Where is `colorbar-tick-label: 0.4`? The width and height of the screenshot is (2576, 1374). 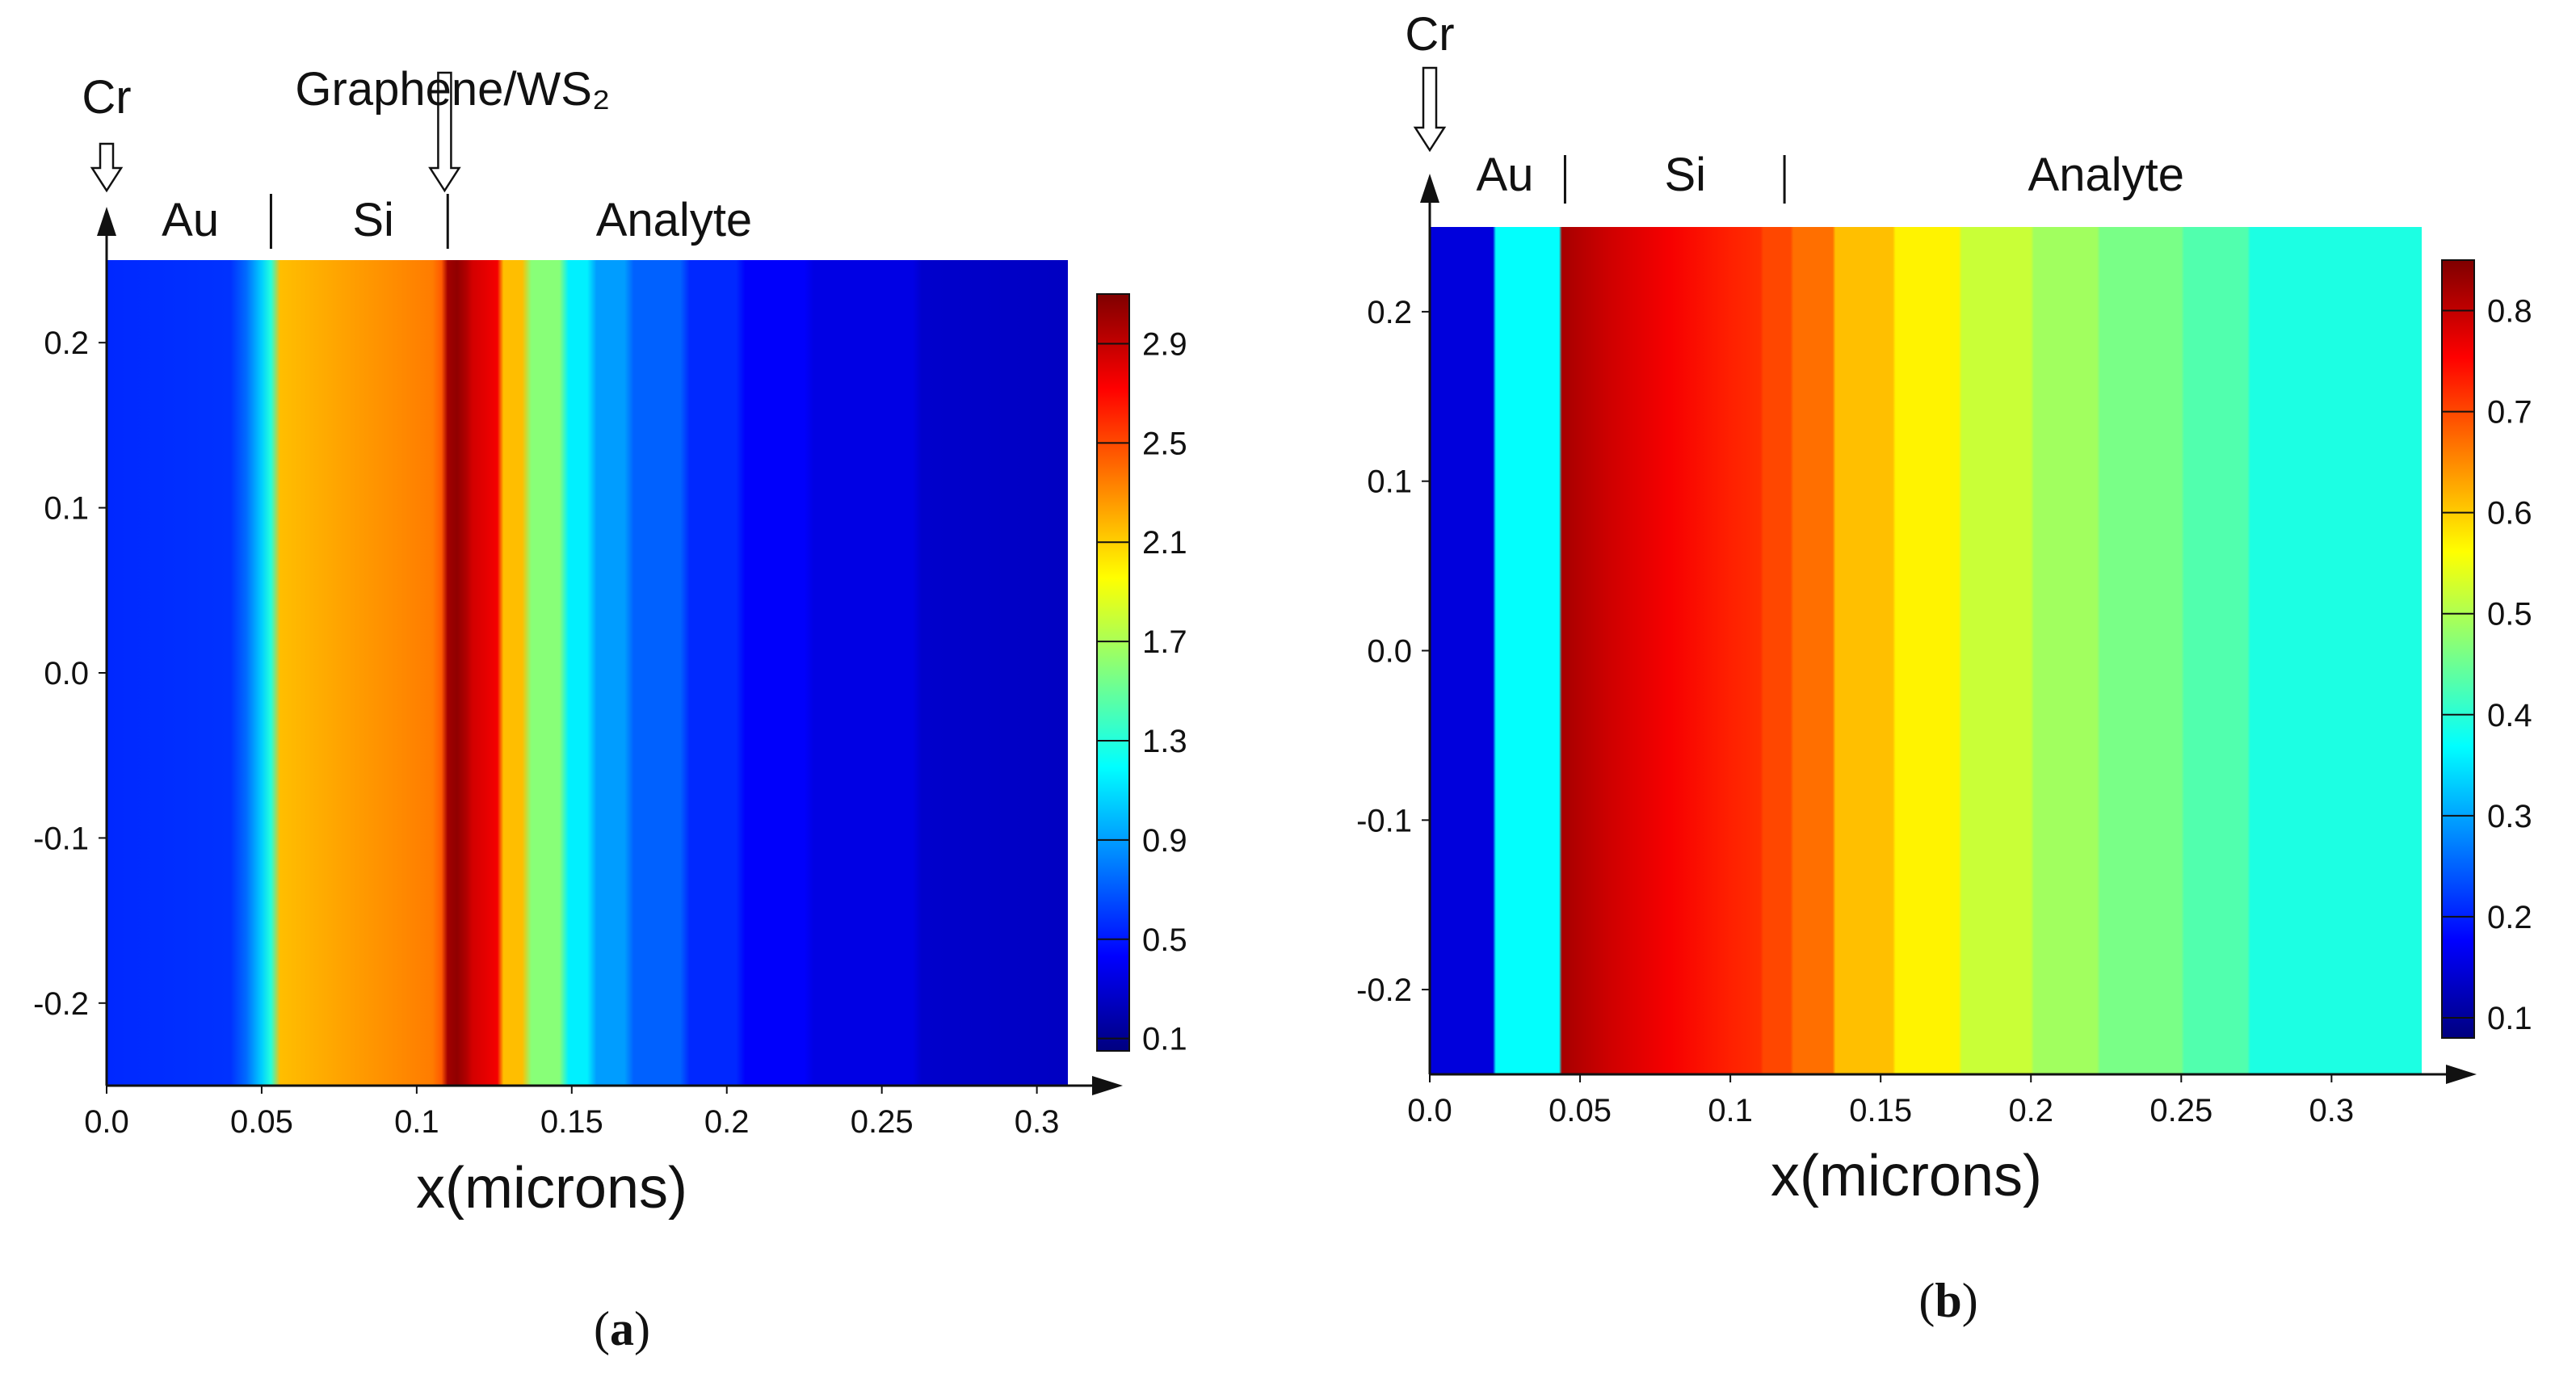 colorbar-tick-label: 0.4 is located at coordinates (2509, 715).